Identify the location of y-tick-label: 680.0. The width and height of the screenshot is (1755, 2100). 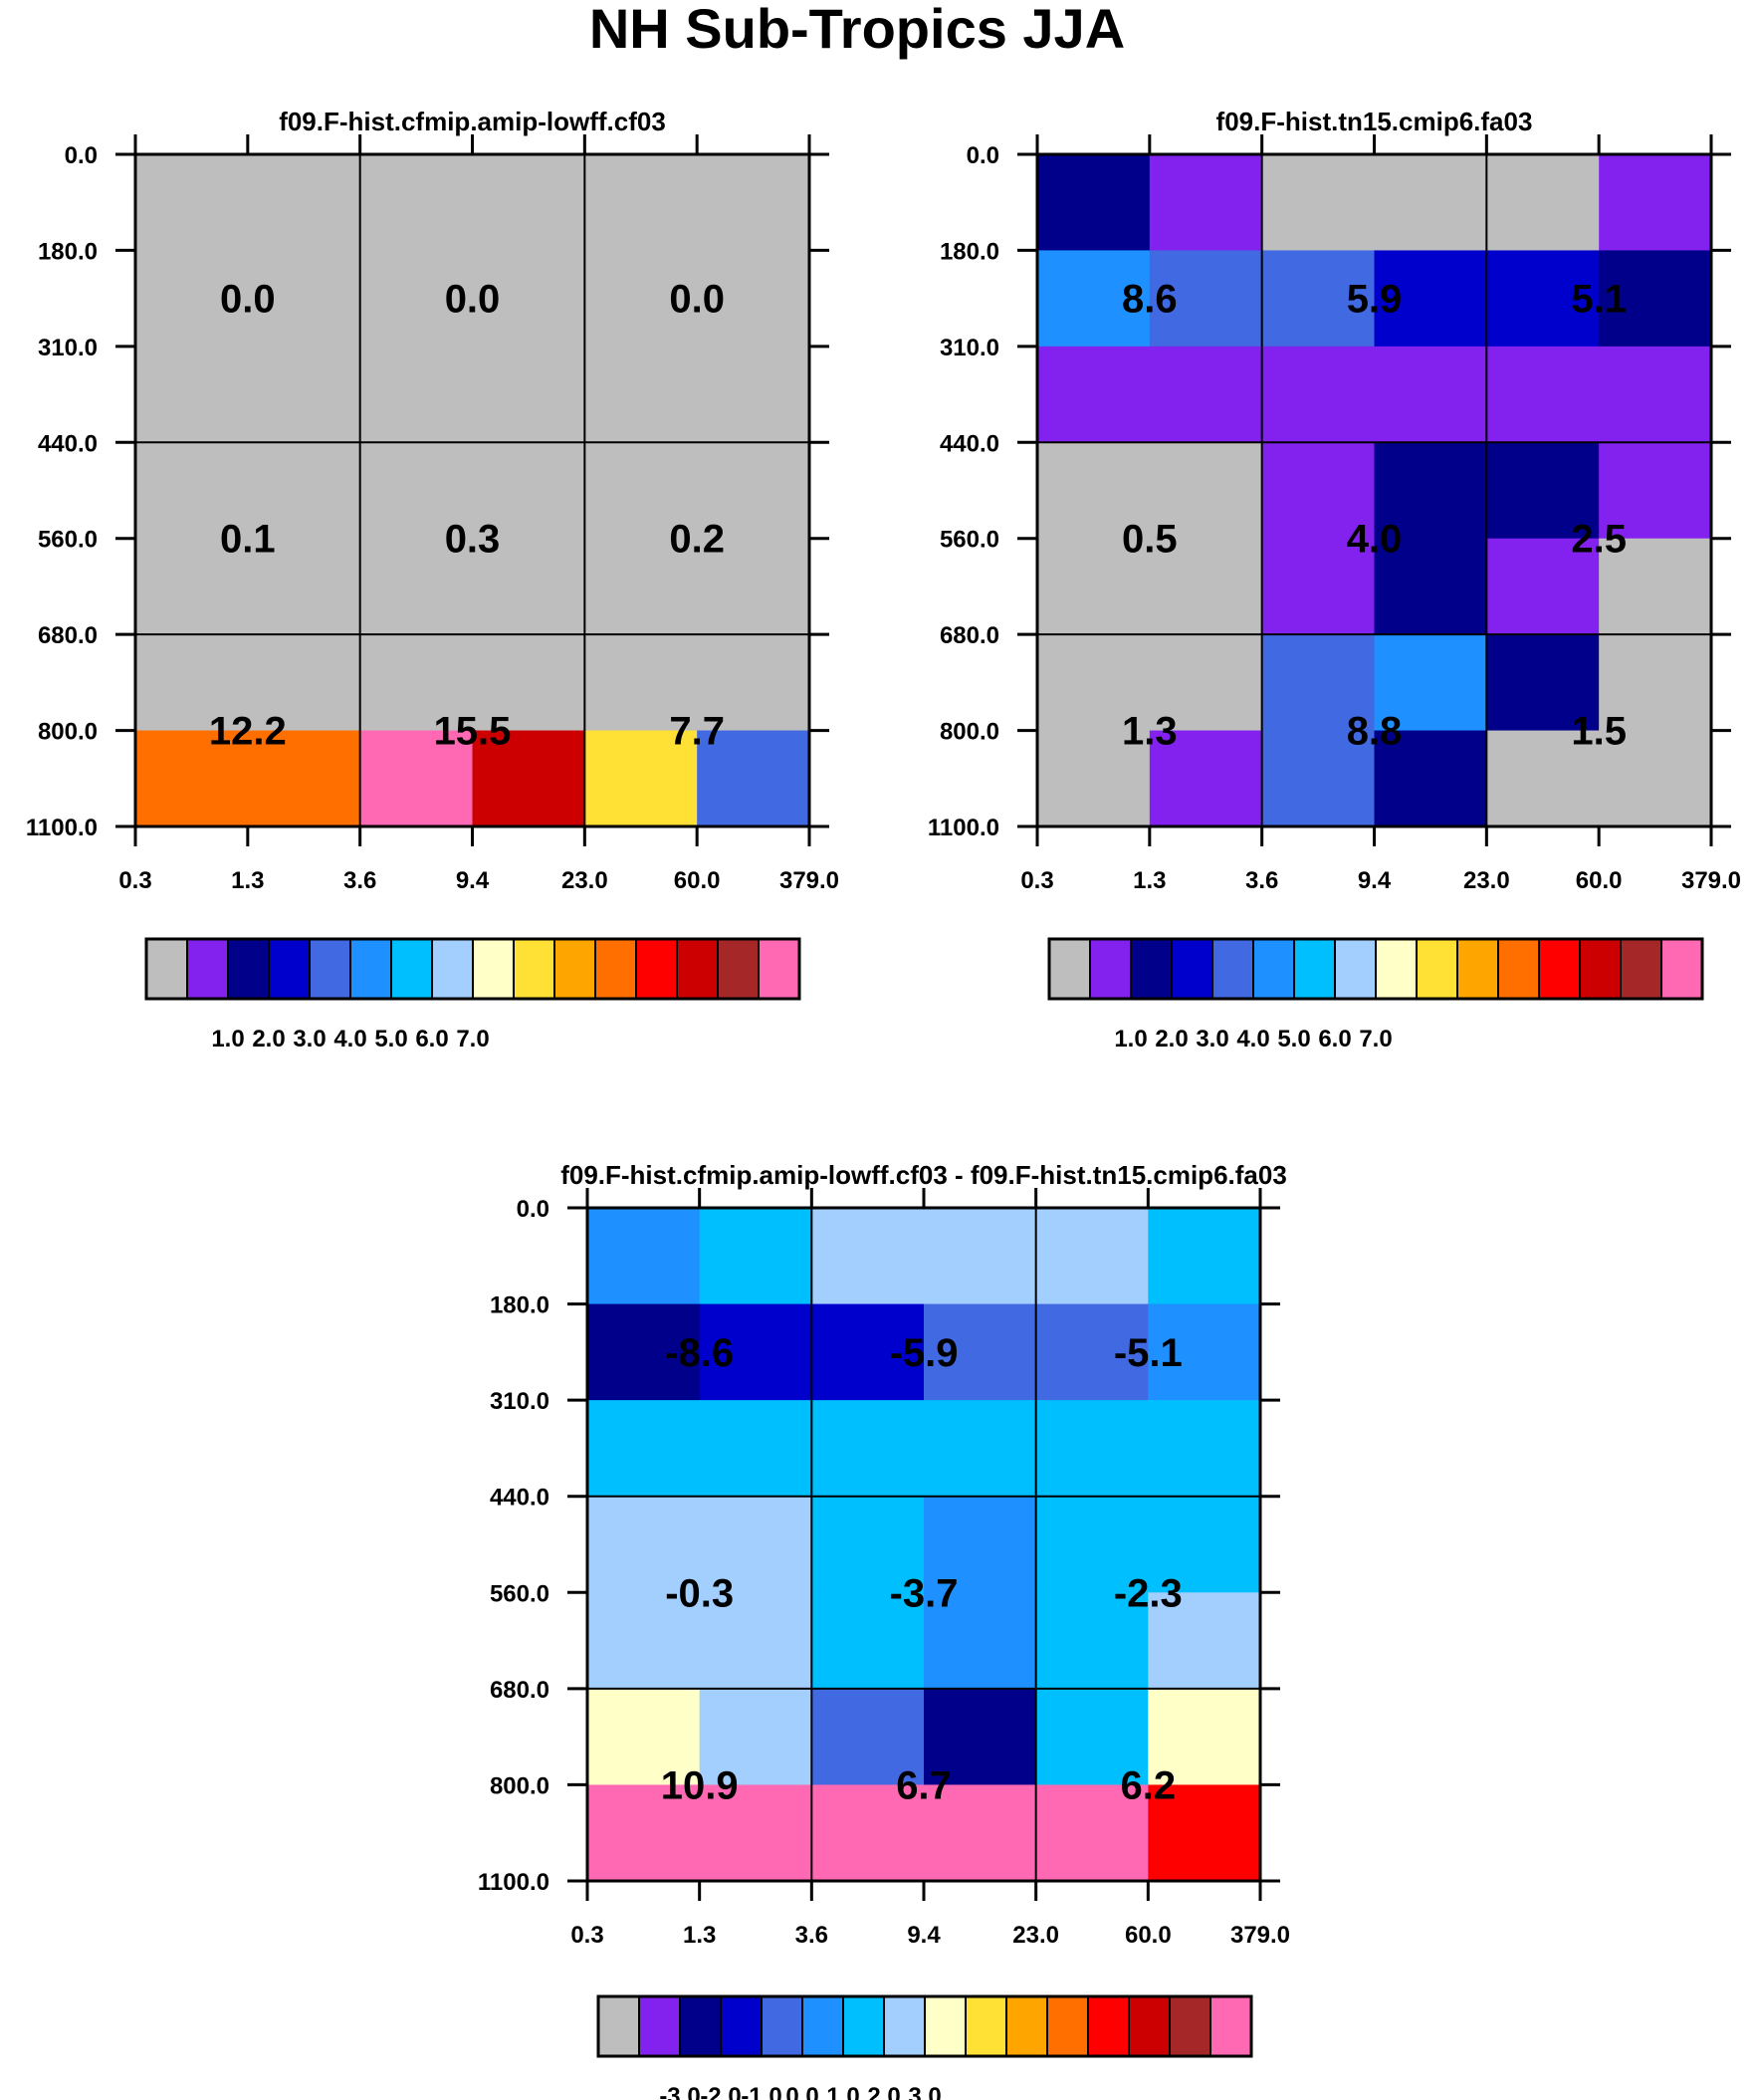
(519, 1690).